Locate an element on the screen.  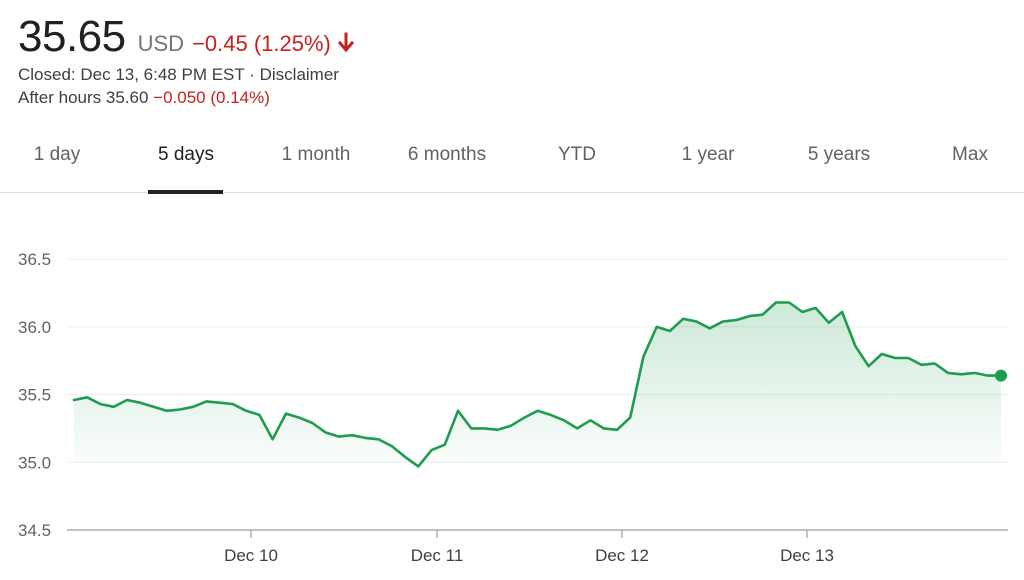
tab-1-month: 1 month is located at coordinates (316, 154).